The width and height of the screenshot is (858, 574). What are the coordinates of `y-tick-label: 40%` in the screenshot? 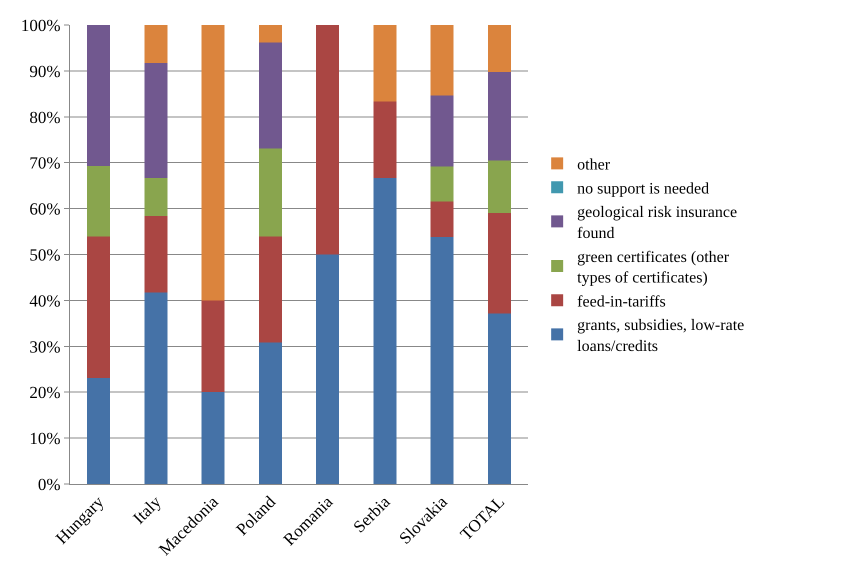 It's located at (45, 300).